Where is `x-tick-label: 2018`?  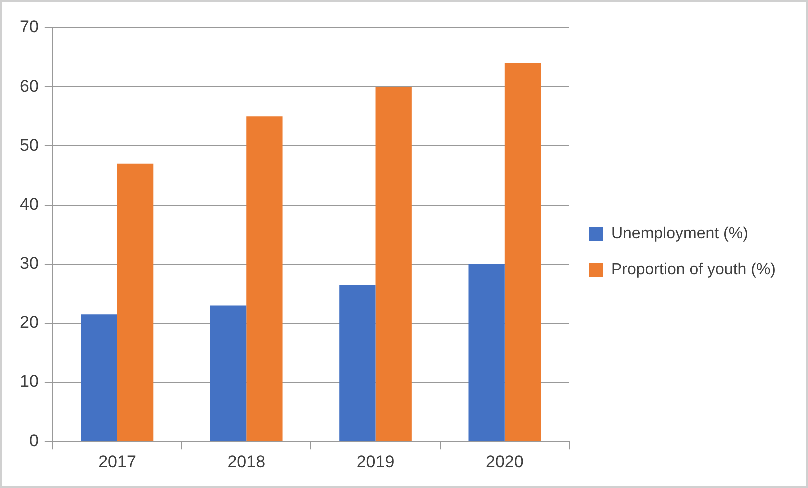
x-tick-label: 2018 is located at coordinates (247, 462).